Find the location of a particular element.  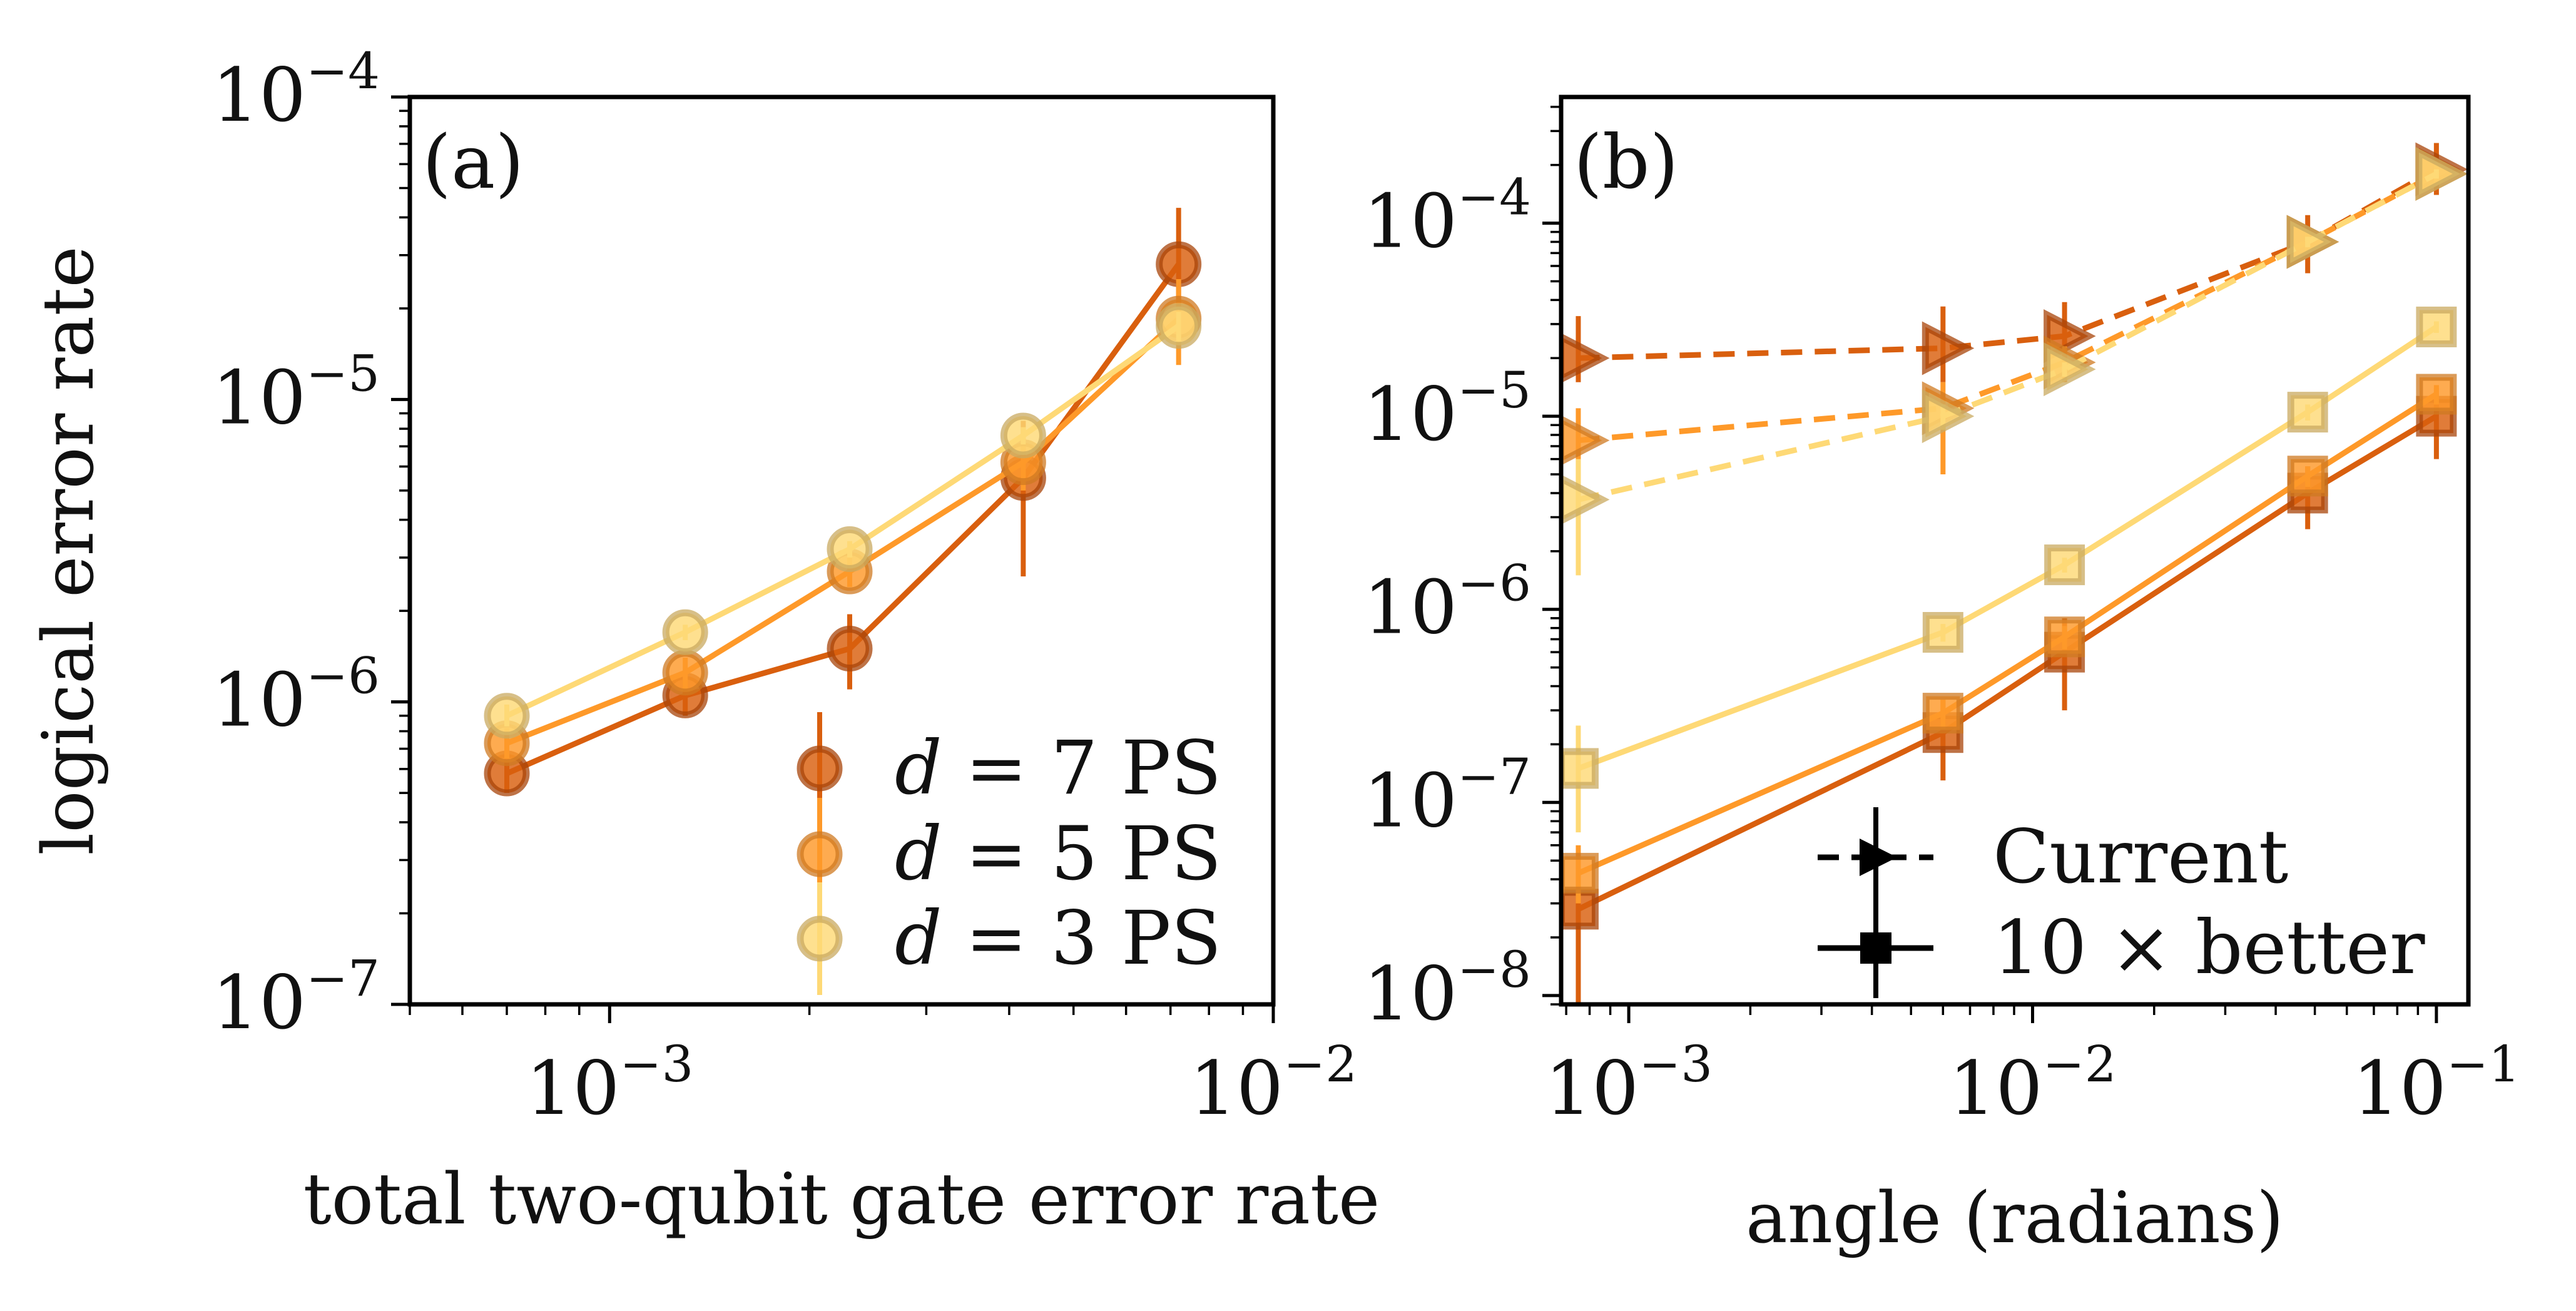

panel-a-label: (a) is located at coordinates (473, 162).